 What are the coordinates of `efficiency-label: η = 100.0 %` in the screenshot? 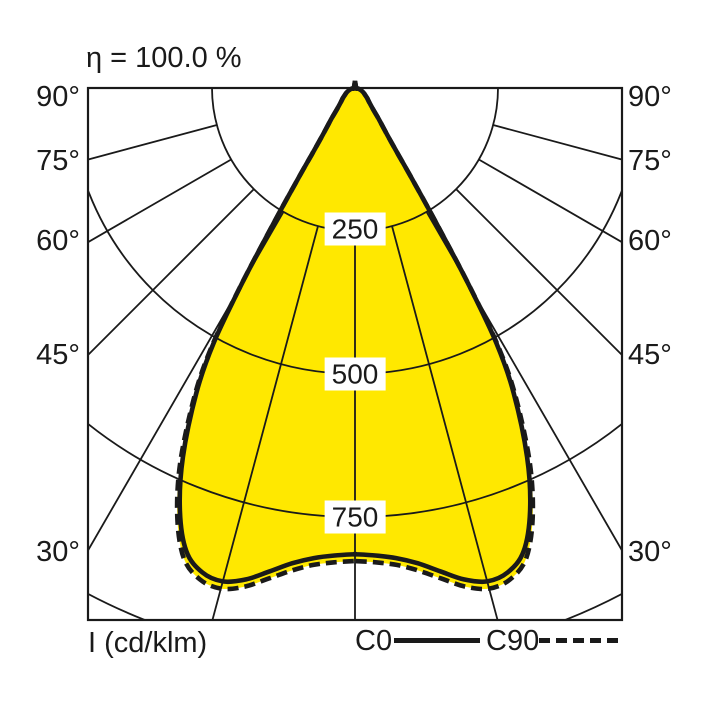 It's located at (164, 58).